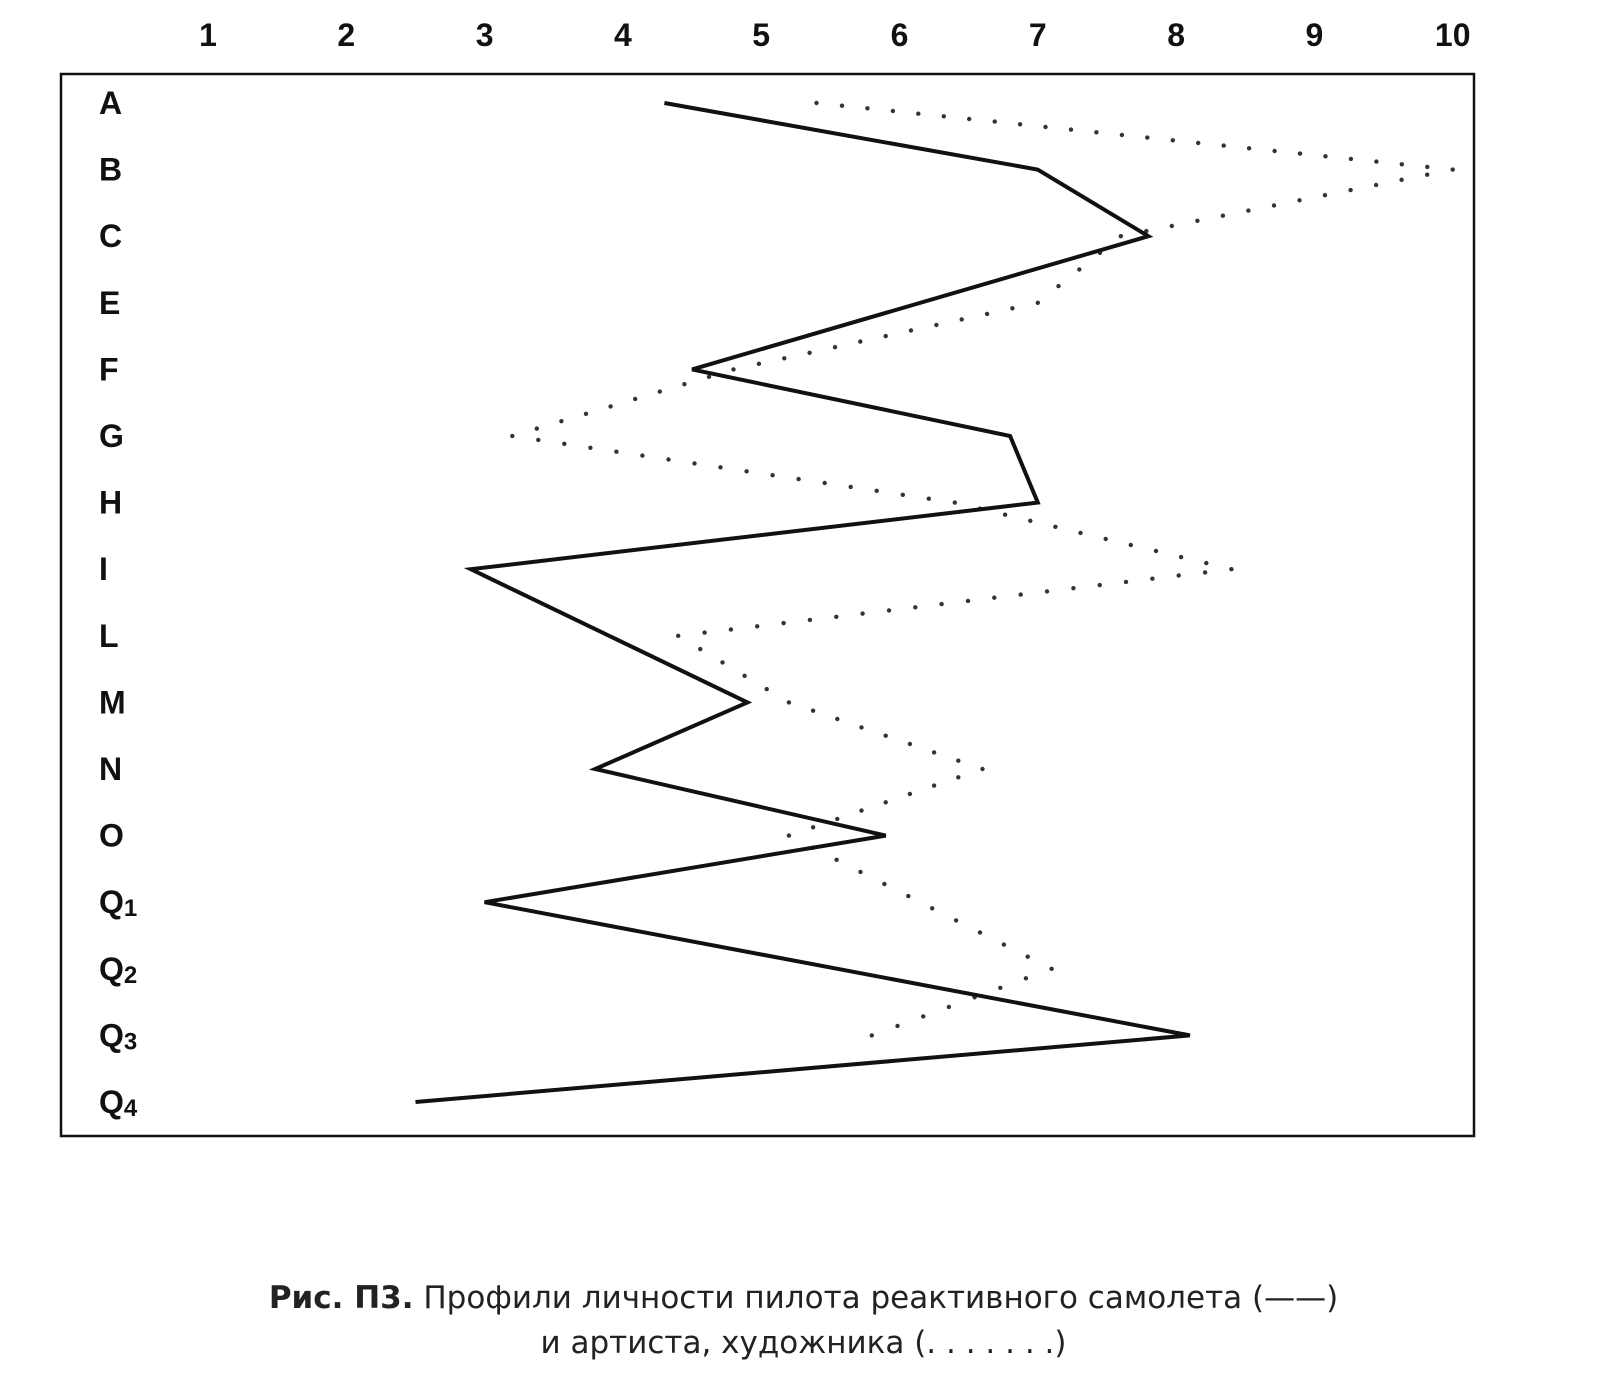 Image resolution: width=1607 pixels, height=1387 pixels. I want to click on category-label-Q2: Q2, so click(118, 970).